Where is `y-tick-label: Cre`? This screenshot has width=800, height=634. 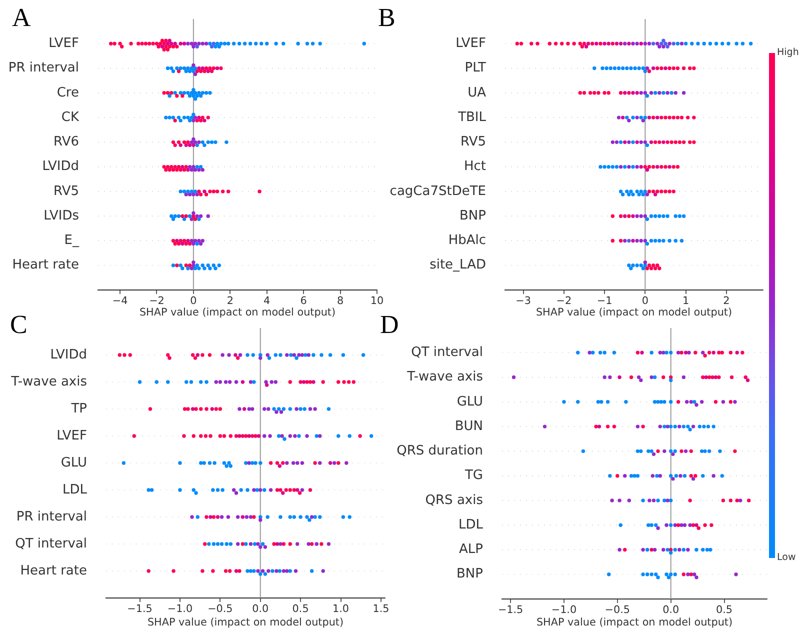
y-tick-label: Cre is located at coordinates (67, 92).